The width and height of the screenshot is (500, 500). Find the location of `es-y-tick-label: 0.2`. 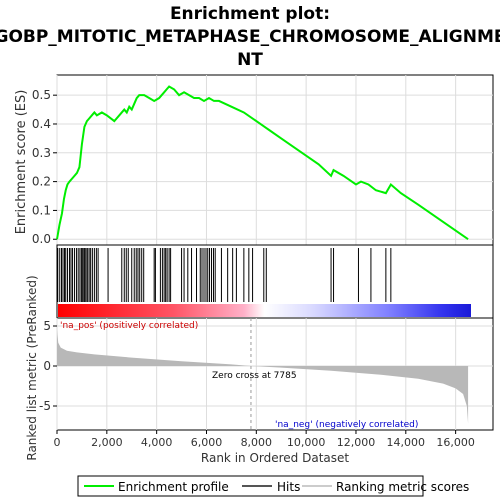

es-y-tick-label: 0.2 is located at coordinates (41, 182).